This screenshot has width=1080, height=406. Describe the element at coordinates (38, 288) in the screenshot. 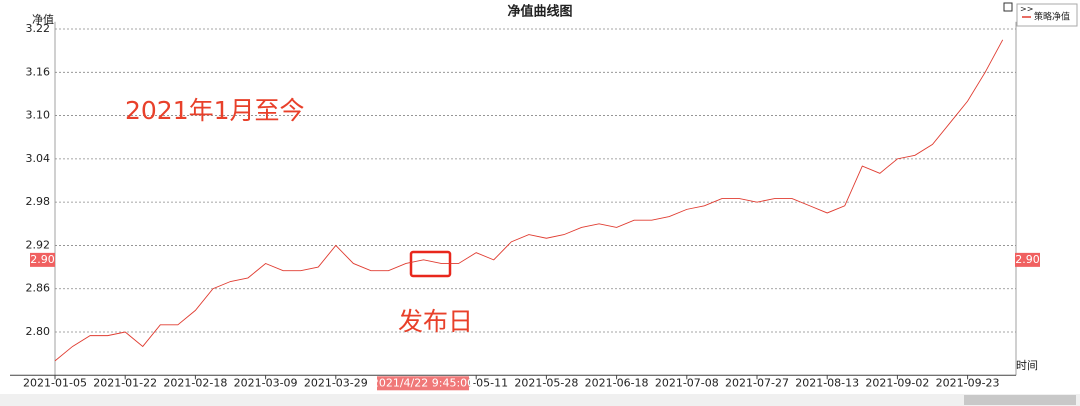

I see `y-tick-label: 2.86` at that location.